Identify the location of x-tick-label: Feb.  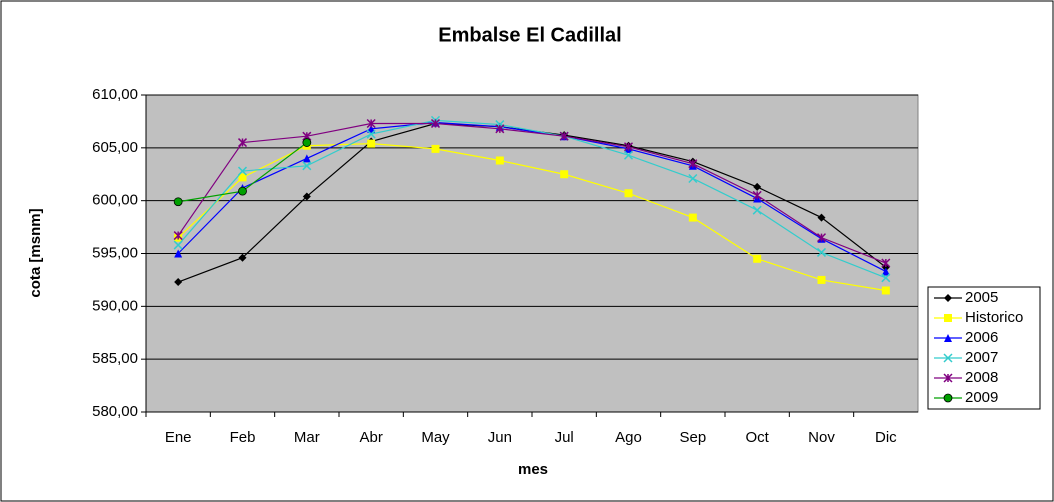
(243, 437).